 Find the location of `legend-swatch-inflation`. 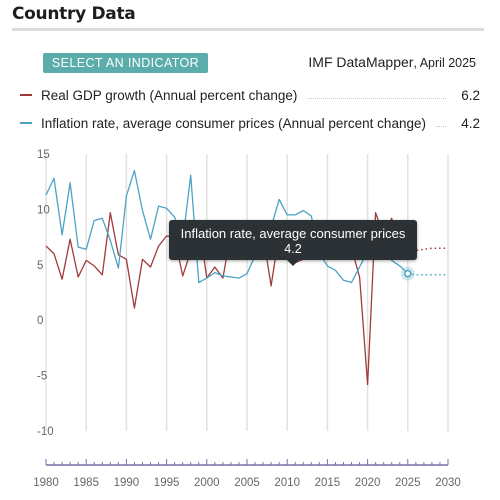

legend-swatch-inflation is located at coordinates (26, 123).